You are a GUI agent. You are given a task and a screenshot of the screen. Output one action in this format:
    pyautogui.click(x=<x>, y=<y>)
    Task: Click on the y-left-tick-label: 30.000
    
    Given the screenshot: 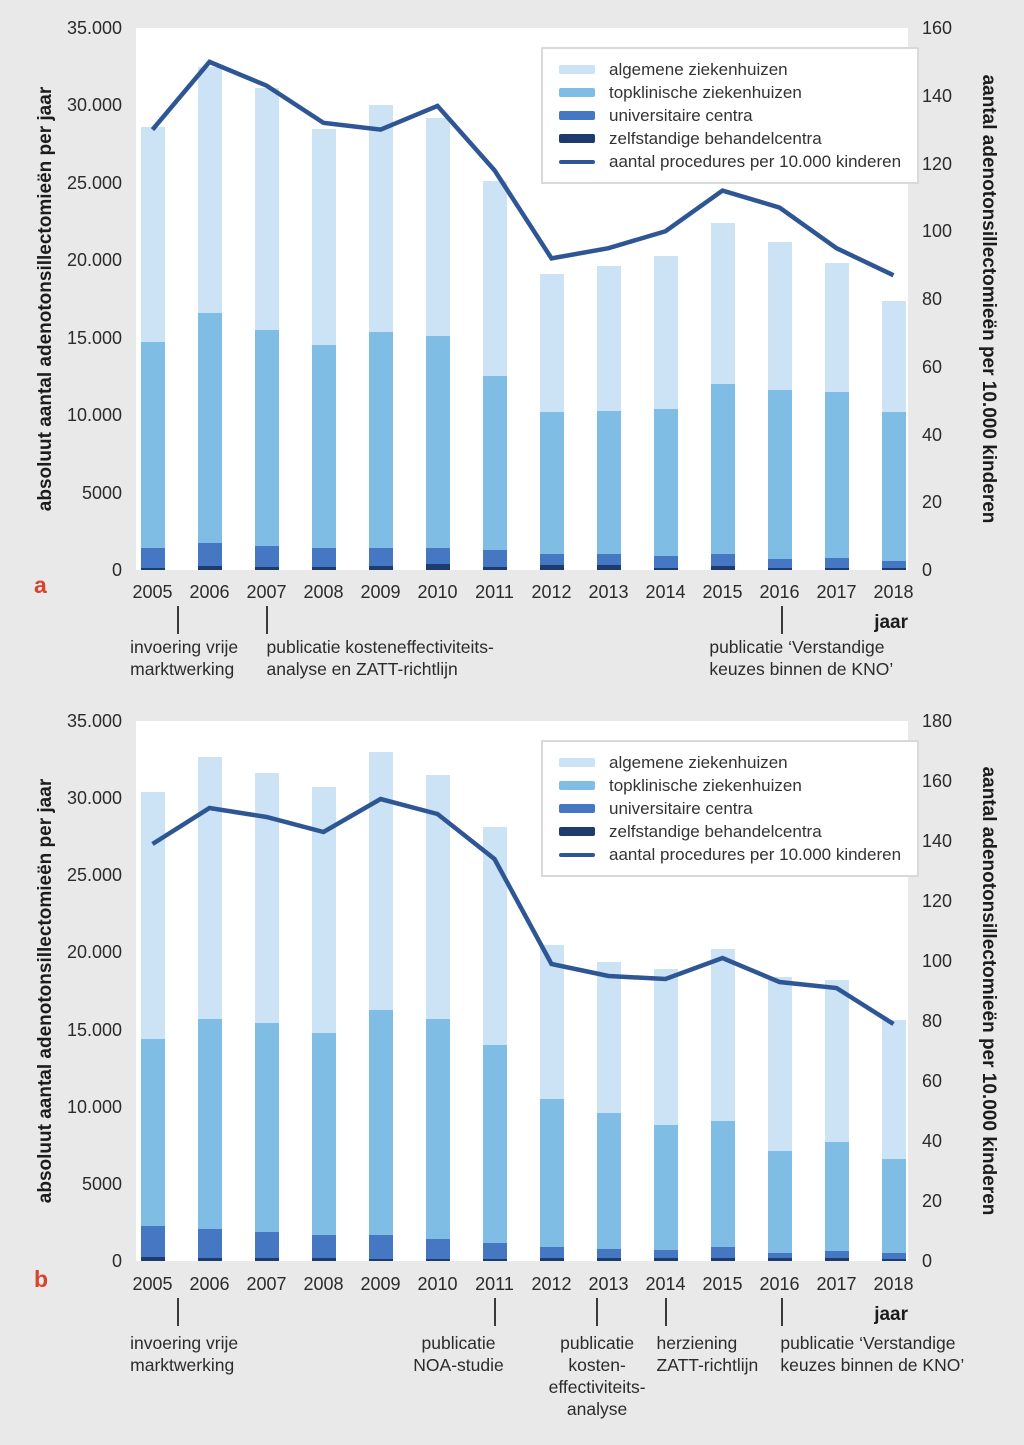 What is the action you would take?
    pyautogui.click(x=94, y=105)
    